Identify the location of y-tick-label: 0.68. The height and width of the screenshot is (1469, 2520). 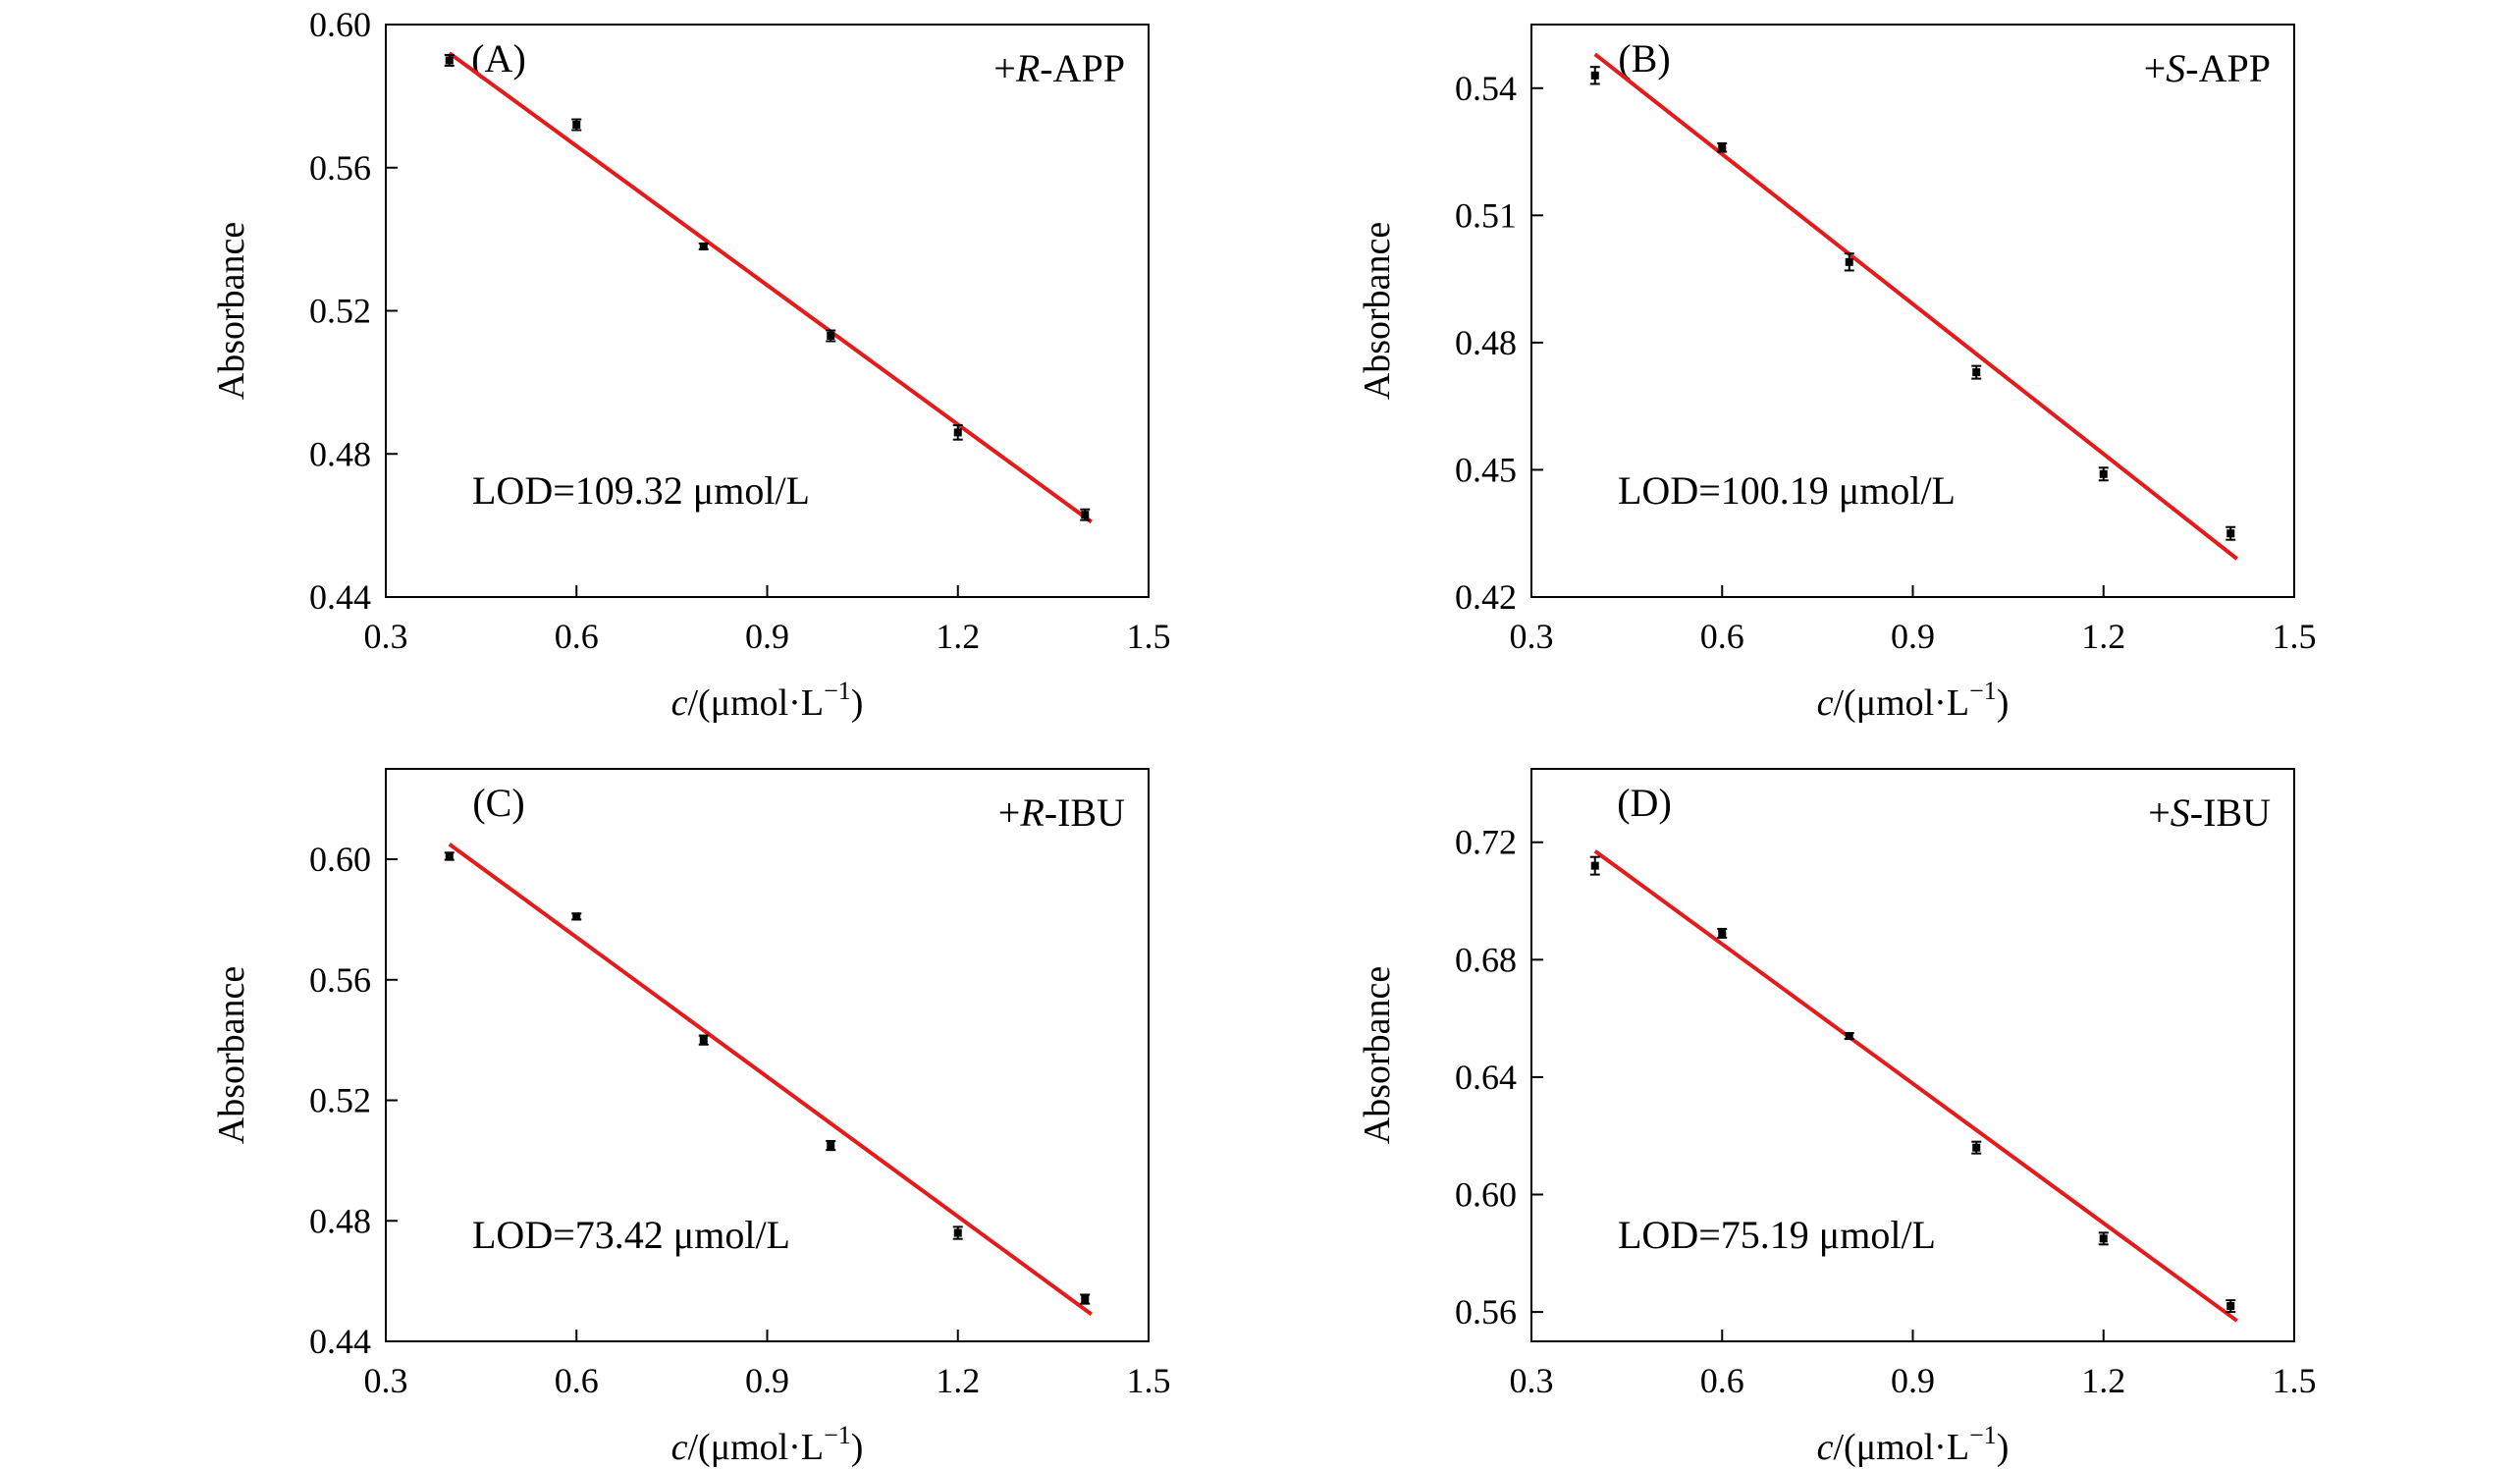
(1486, 959).